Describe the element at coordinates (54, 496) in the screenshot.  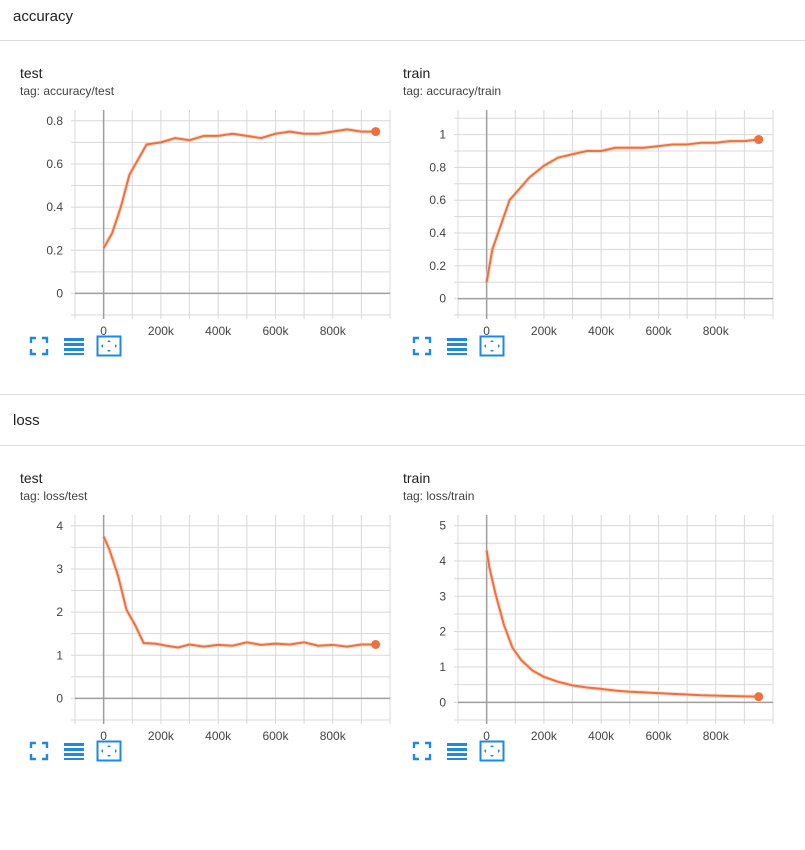
I see `chart-tag: tag: loss/test` at that location.